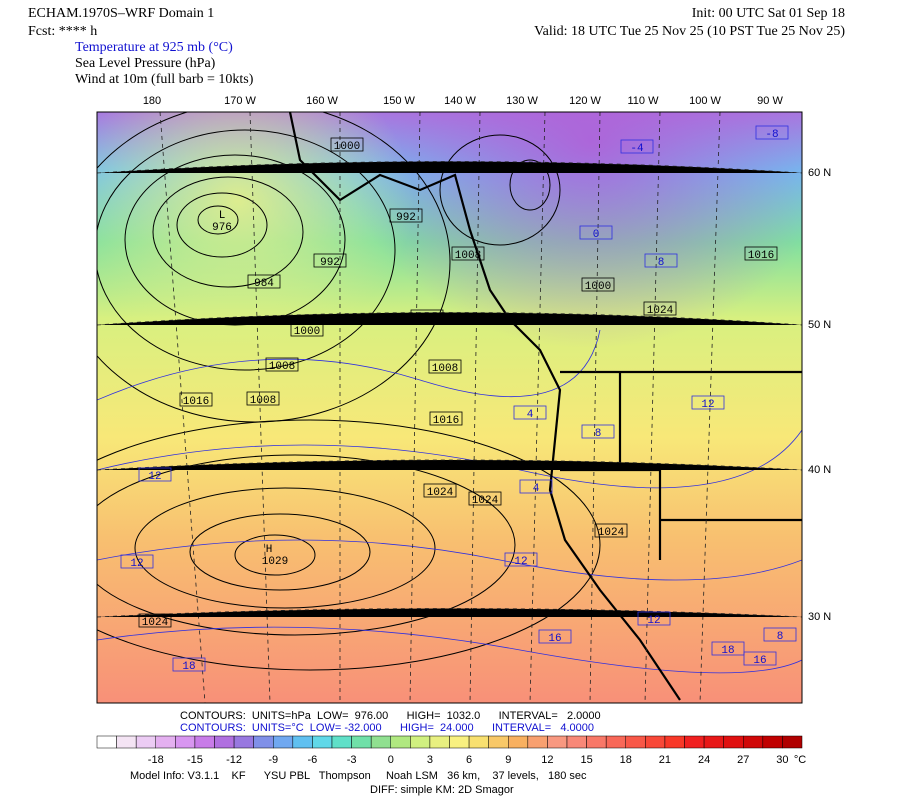 The width and height of the screenshot is (900, 805). Describe the element at coordinates (269, 550) in the screenshot. I see `high-symbol: H` at that location.